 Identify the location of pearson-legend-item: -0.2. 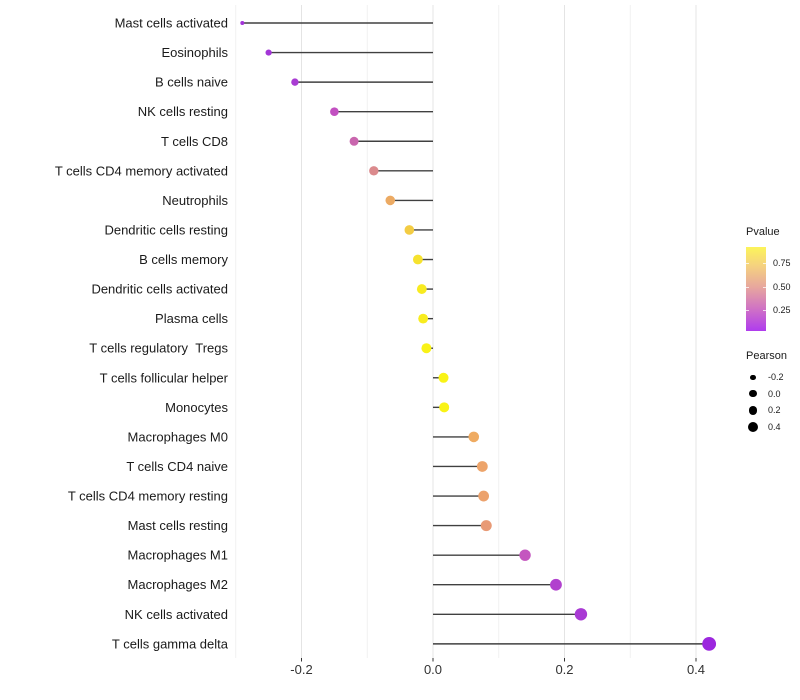
(773, 377).